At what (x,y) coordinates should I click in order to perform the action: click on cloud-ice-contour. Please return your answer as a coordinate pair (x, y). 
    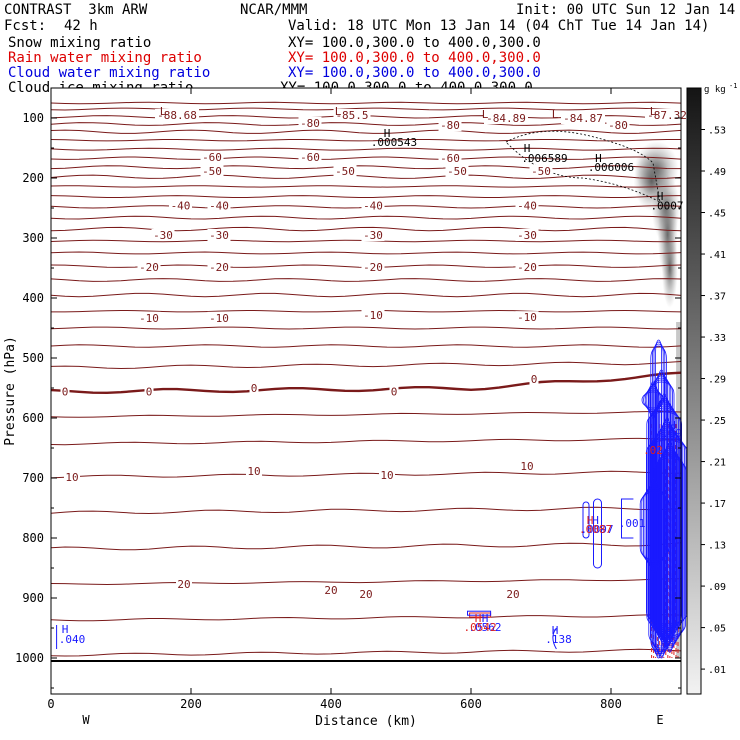
    Looking at the image, I should click on (583, 166).